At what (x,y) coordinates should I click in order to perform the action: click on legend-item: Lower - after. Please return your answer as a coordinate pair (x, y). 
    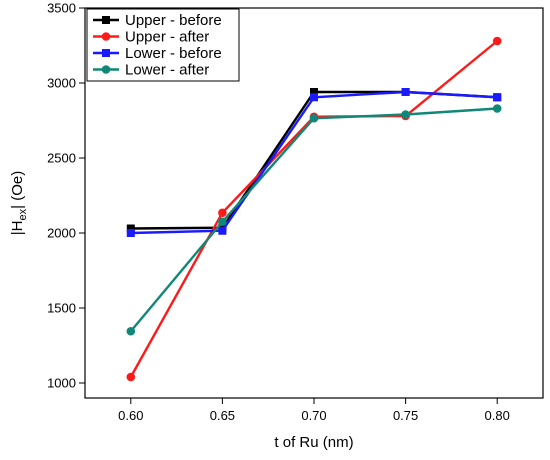
    Looking at the image, I should click on (151, 70).